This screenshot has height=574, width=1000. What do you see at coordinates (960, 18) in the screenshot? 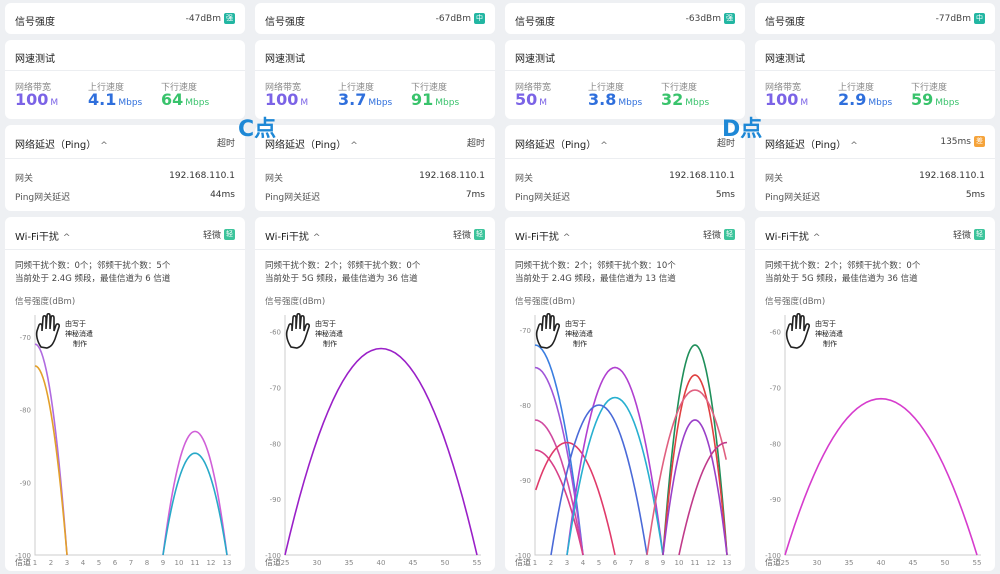
I see `signal-value-group: -77dBm 中` at bounding box center [960, 18].